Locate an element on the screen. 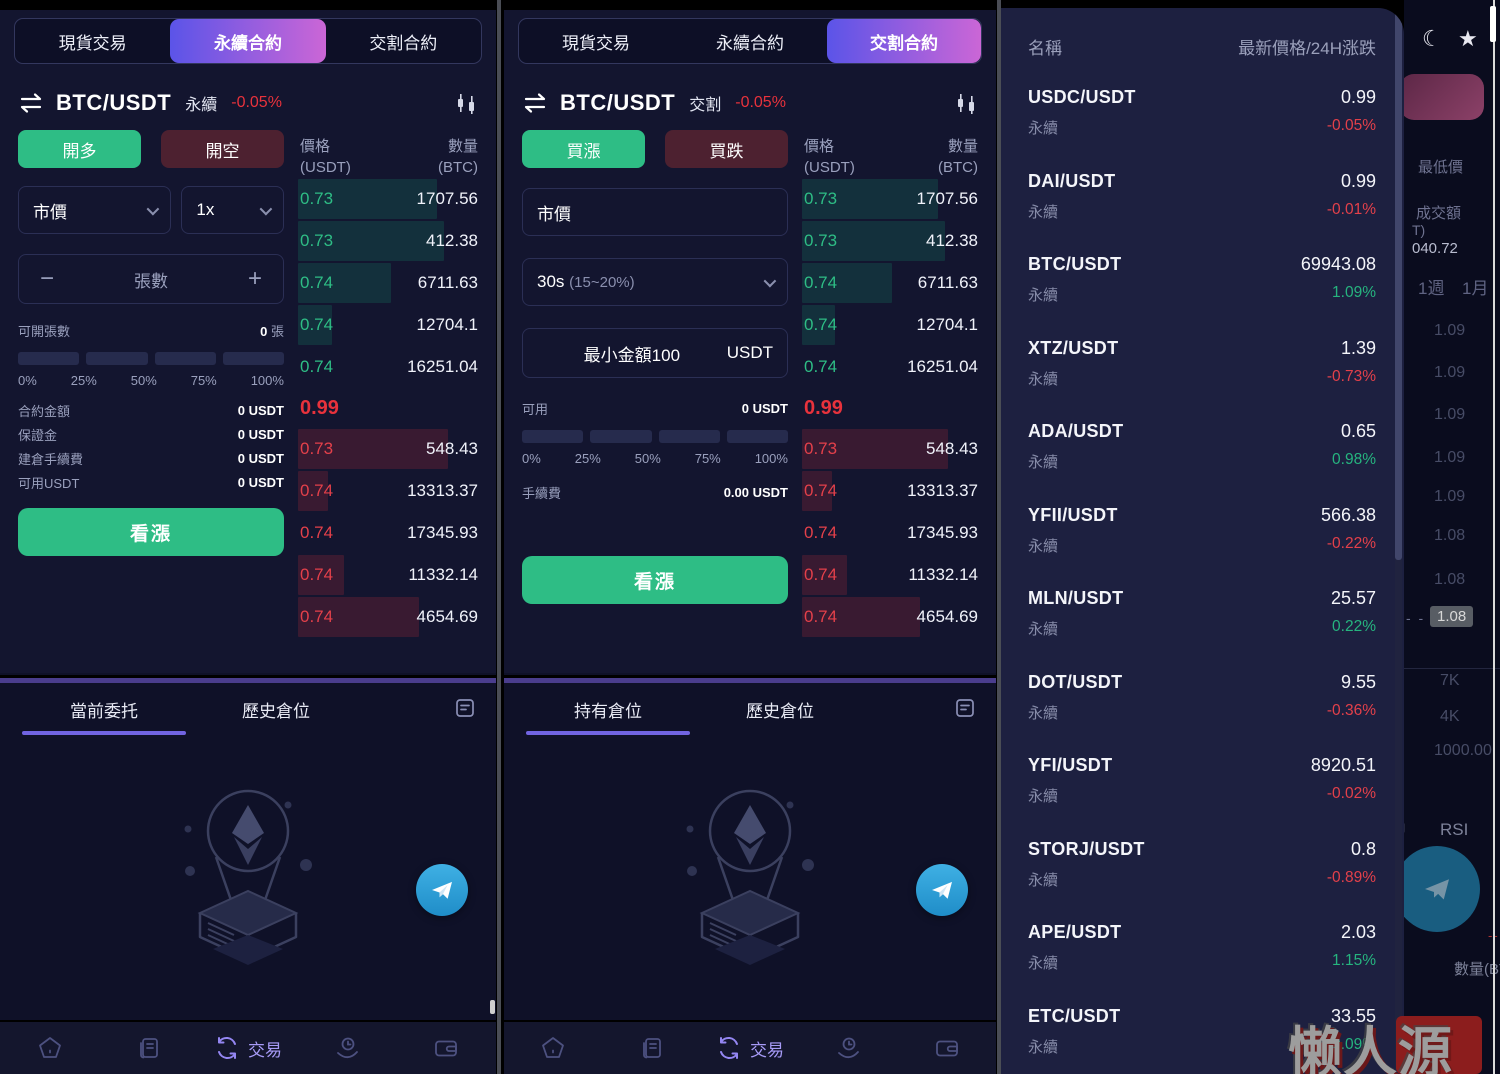 The height and width of the screenshot is (1074, 1500). period-select: 30s (15~20%) is located at coordinates (655, 282).